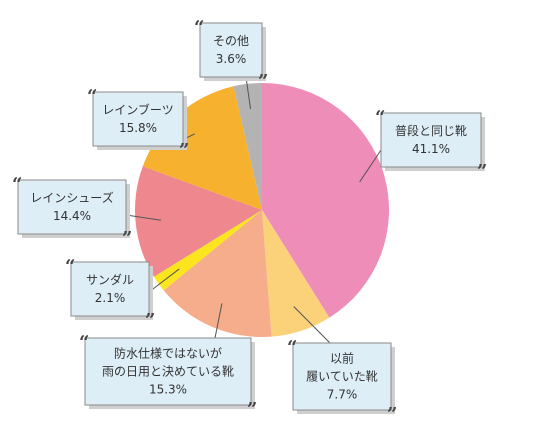 The width and height of the screenshot is (536, 430). What do you see at coordinates (168, 390) in the screenshot?
I see `slice-value-label: 15.3%` at bounding box center [168, 390].